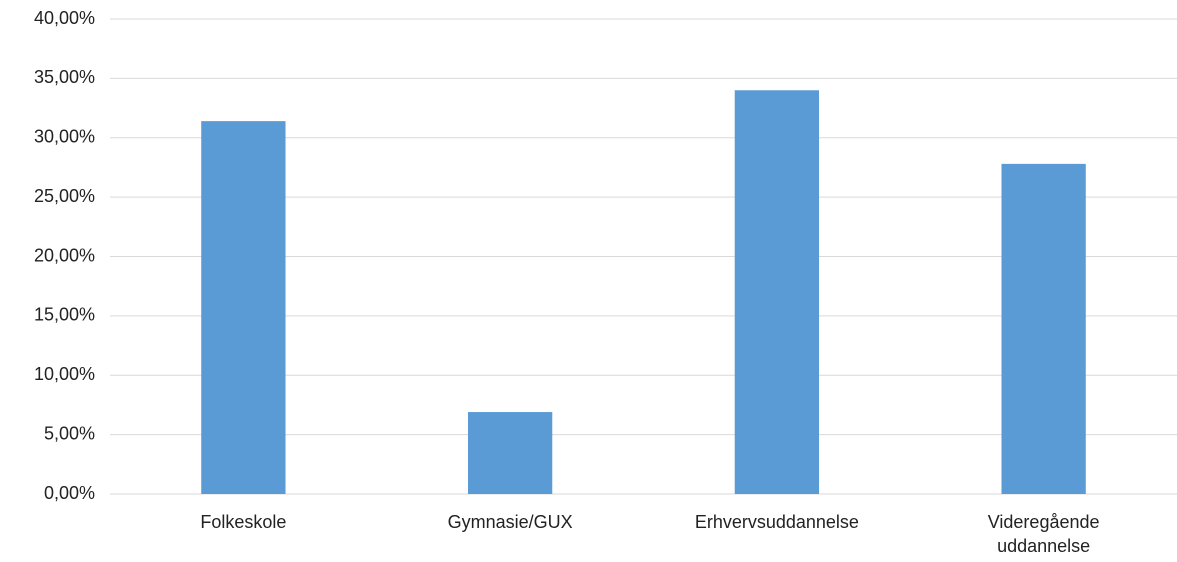 The height and width of the screenshot is (562, 1177). I want to click on x-tick-label: Erhvervsuddannelse, so click(776, 522).